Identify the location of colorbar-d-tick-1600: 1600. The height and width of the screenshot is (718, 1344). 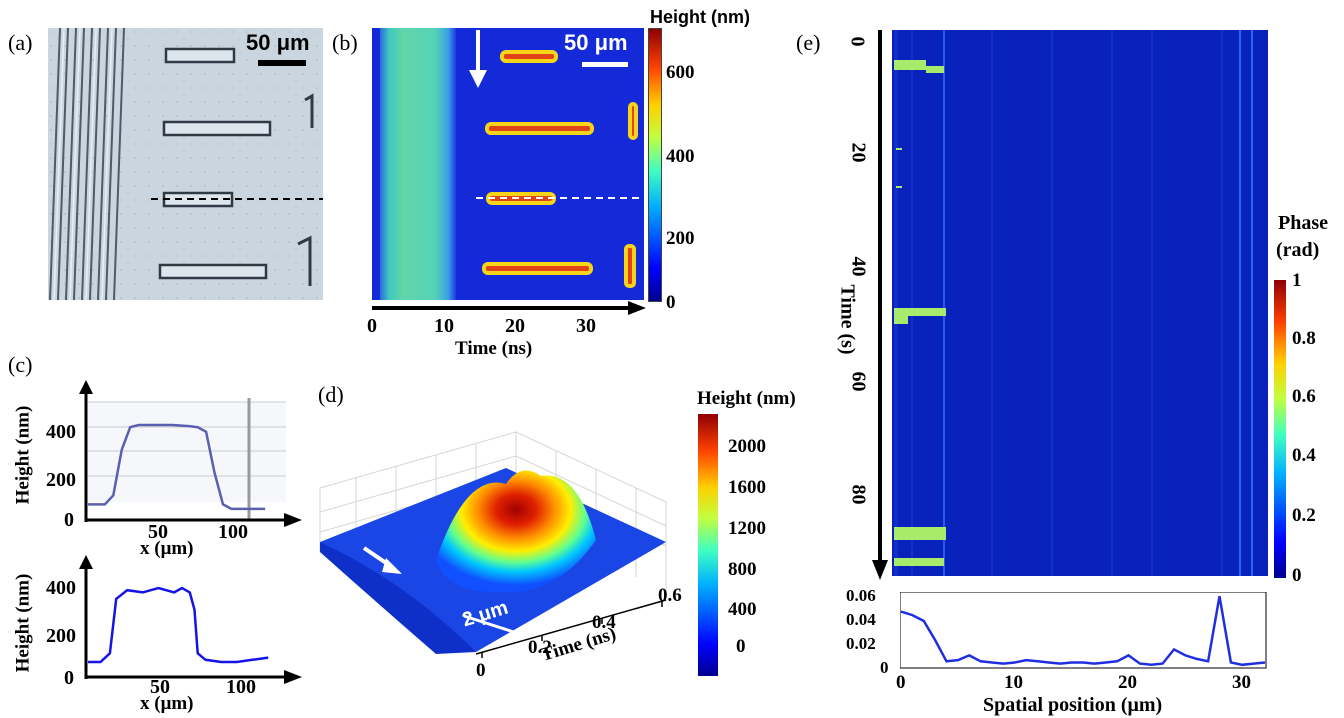
(747, 487).